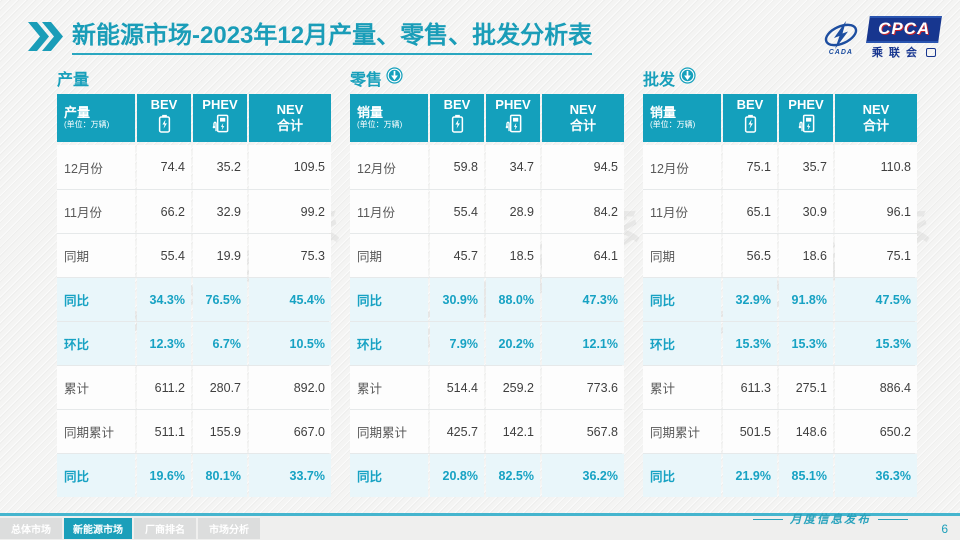 The image size is (960, 540). I want to click on nav-tab-overall-market: 总体市场, so click(31, 528).